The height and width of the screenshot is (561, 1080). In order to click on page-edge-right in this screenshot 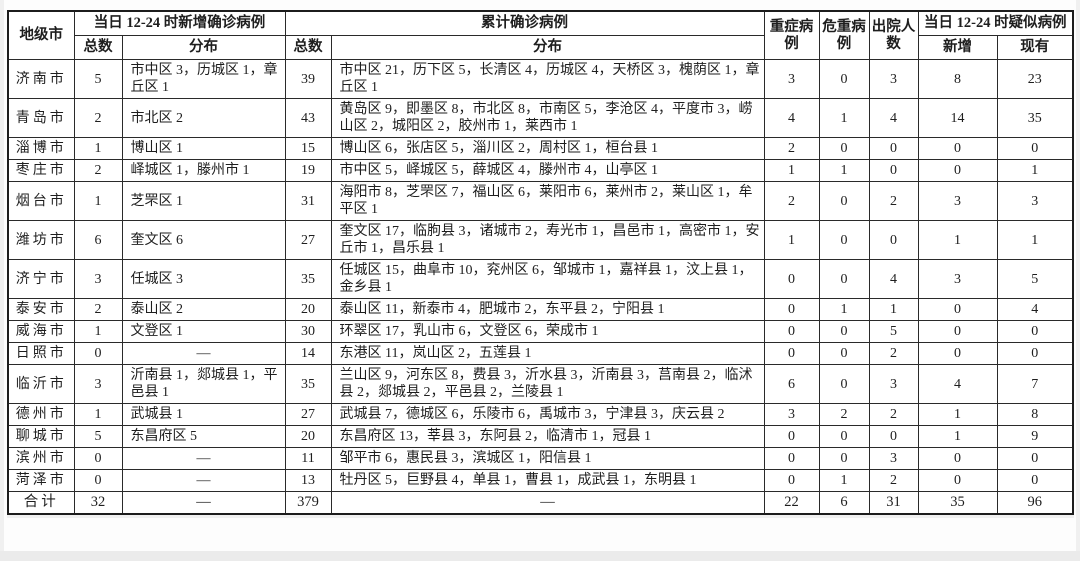, I will do `click(1078, 280)`.